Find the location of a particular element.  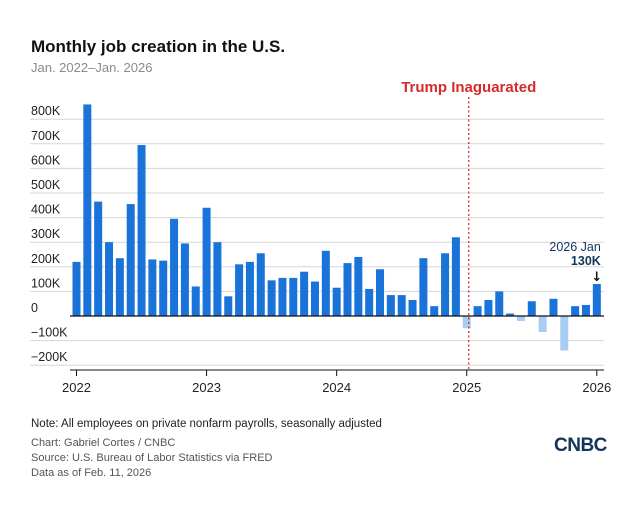

y-tick-label: 700K is located at coordinates (46, 136).